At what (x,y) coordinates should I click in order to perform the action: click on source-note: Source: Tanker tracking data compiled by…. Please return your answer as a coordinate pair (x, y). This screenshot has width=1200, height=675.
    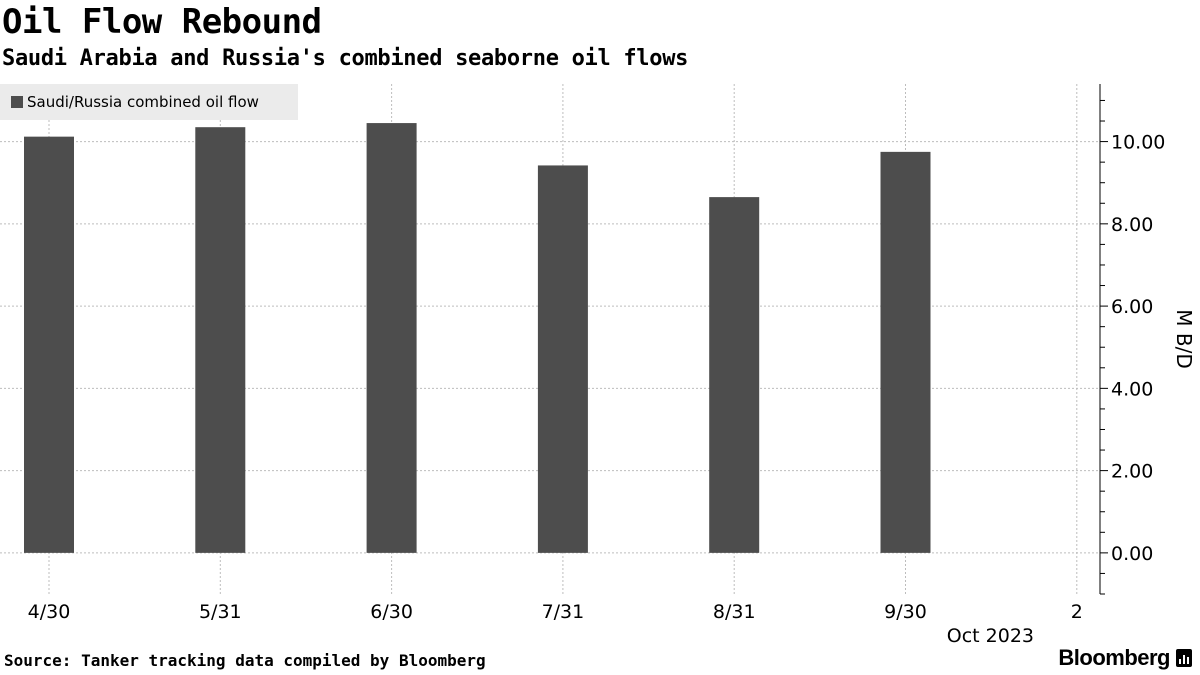
    Looking at the image, I should click on (245, 660).